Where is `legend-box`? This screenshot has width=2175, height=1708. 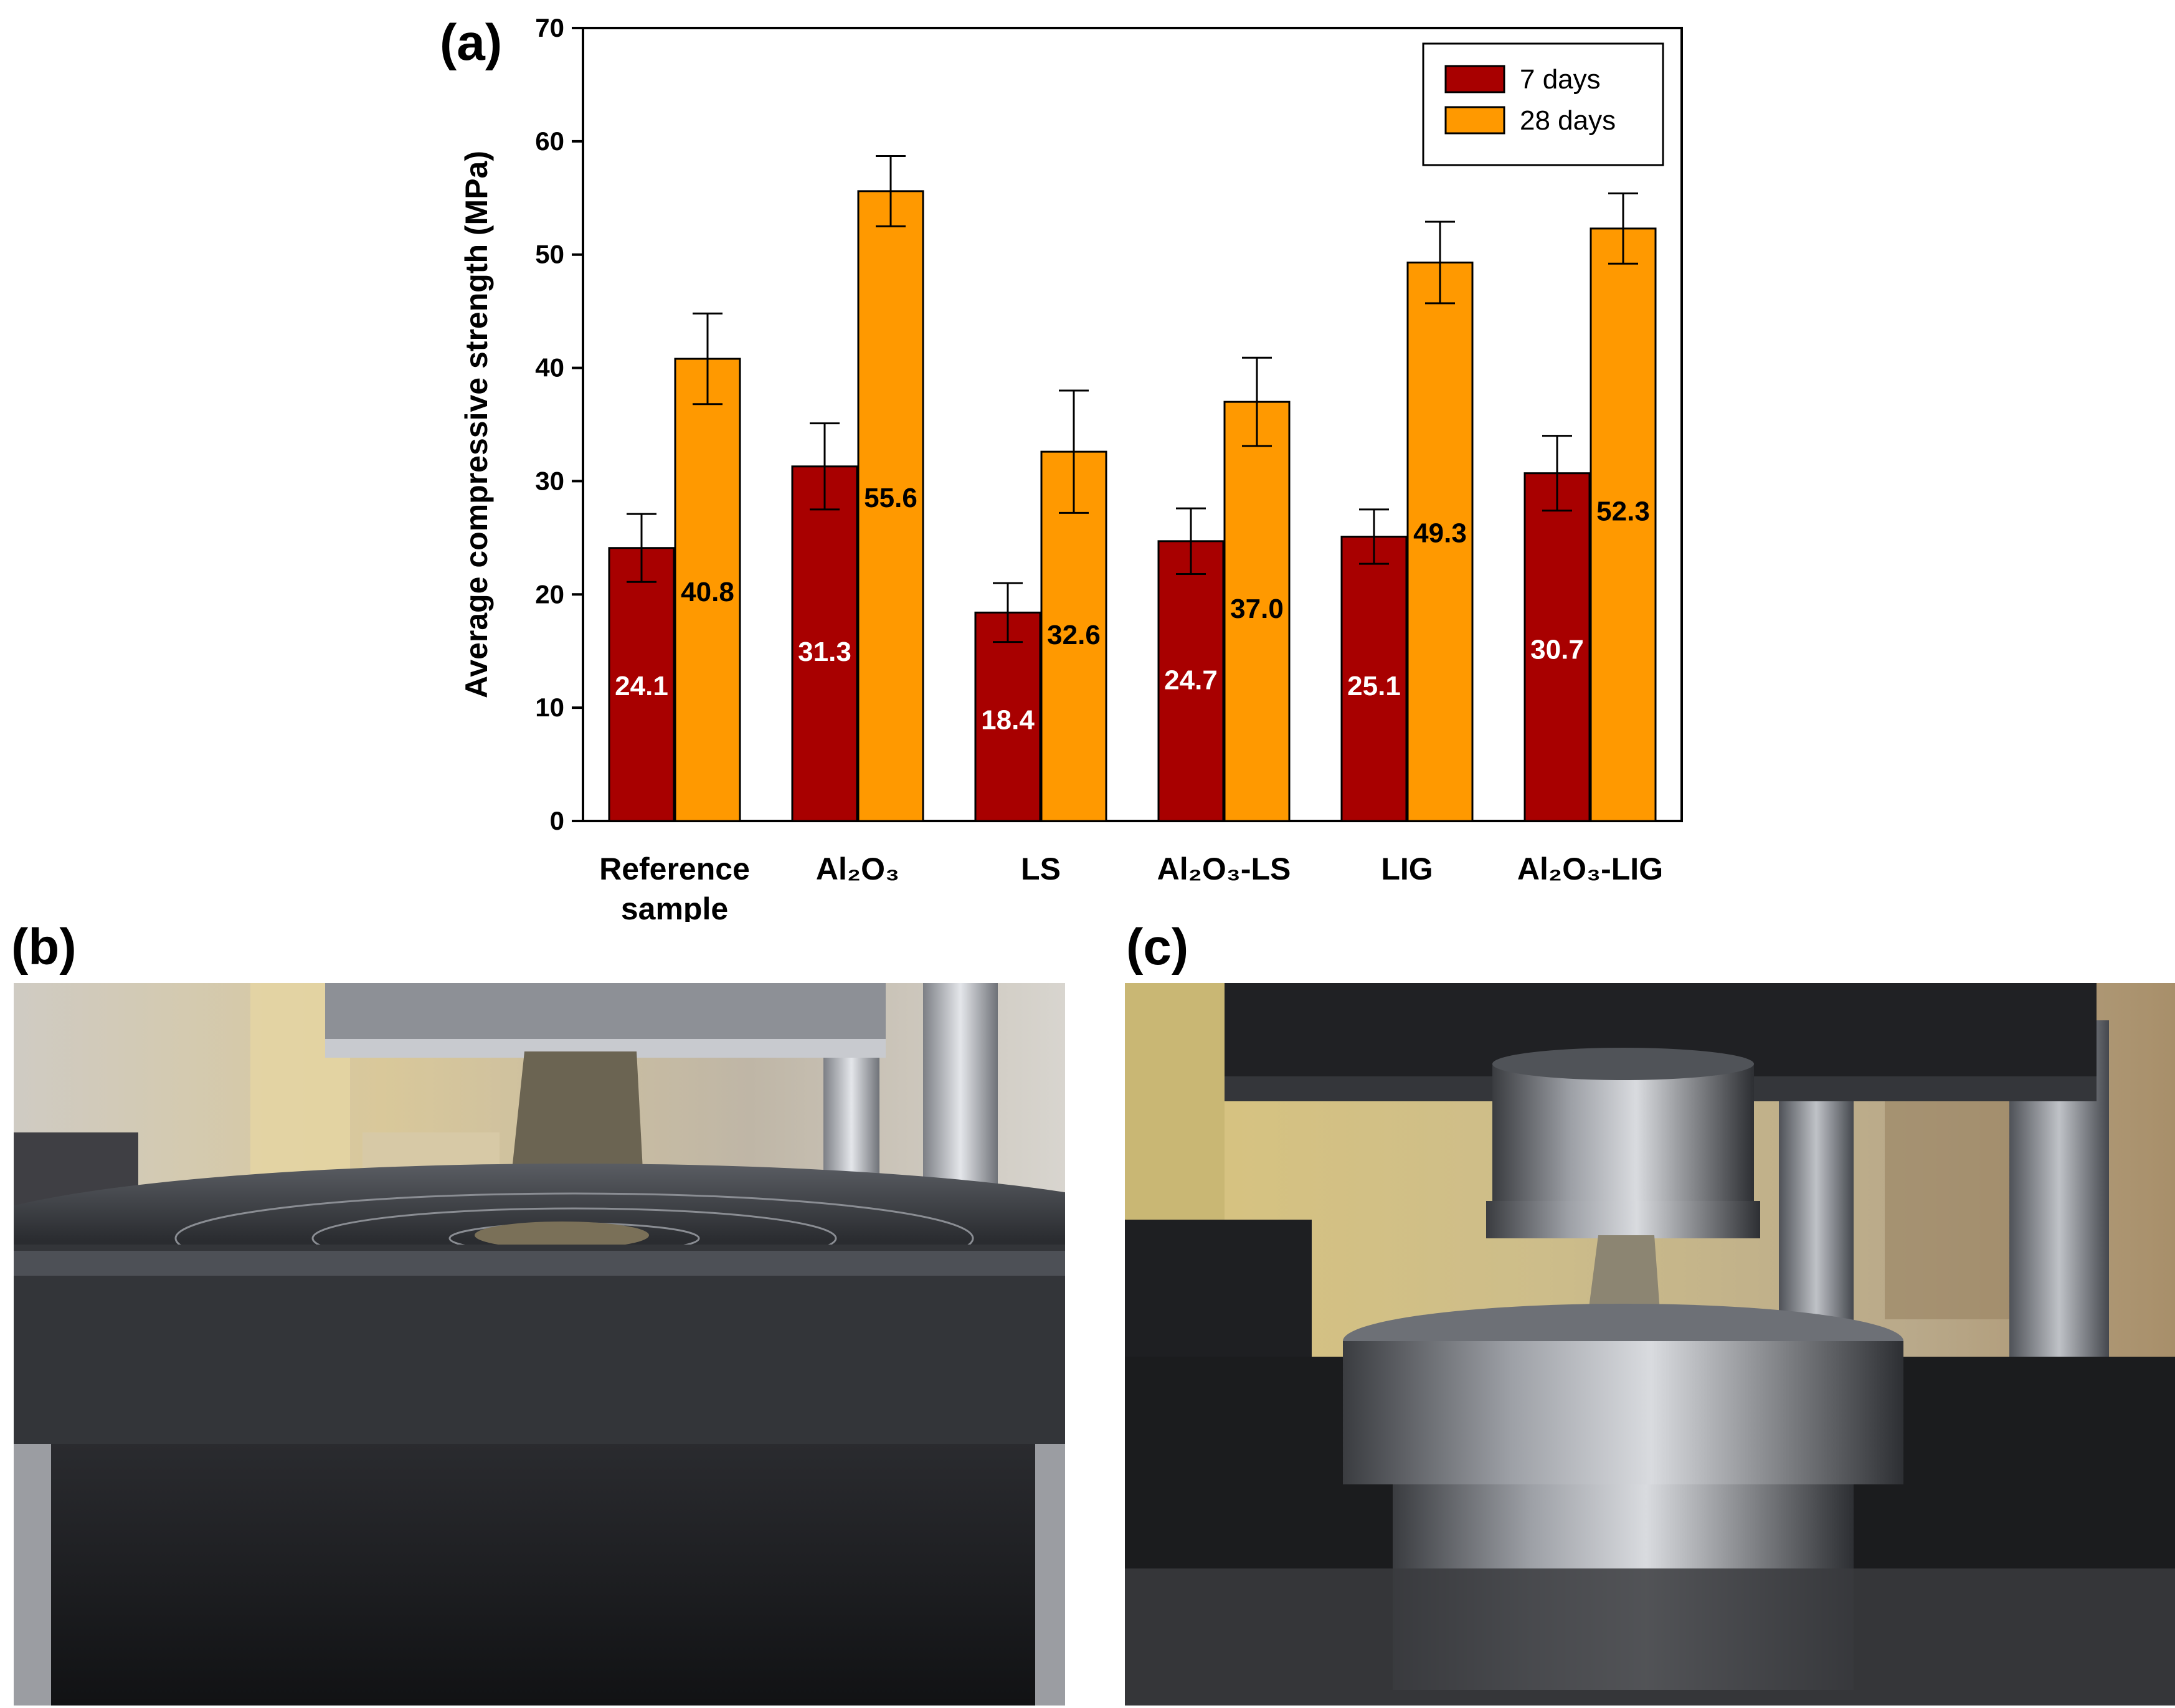
legend-box is located at coordinates (1543, 104).